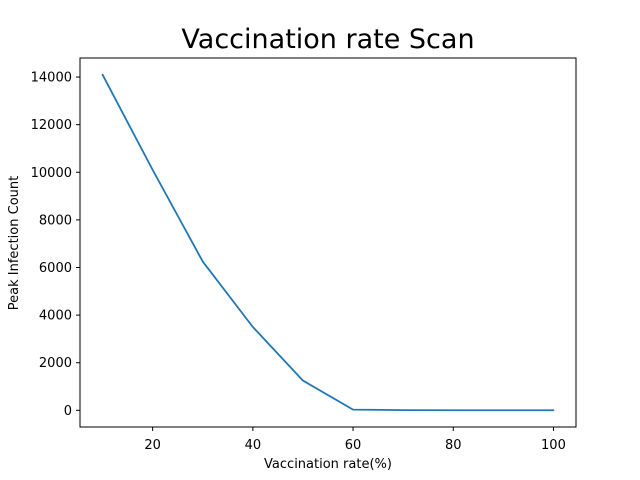 The image size is (640, 480). Describe the element at coordinates (328, 464) in the screenshot. I see `x-axis-label: Vaccination rate(%)` at that location.